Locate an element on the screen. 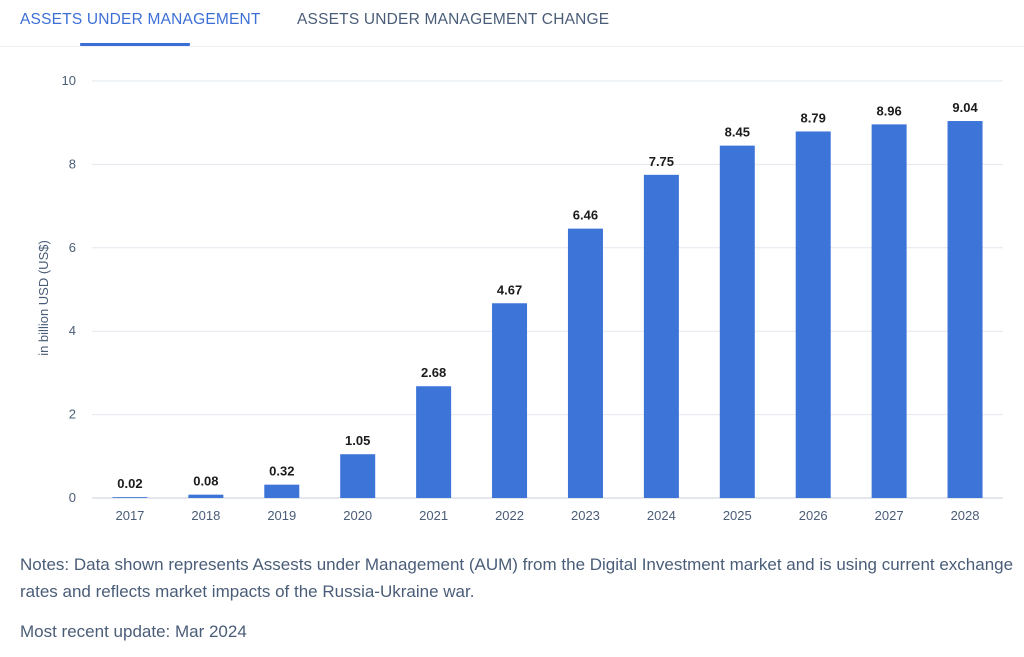 The width and height of the screenshot is (1024, 657). y-tick-label: 10 is located at coordinates (69, 80).